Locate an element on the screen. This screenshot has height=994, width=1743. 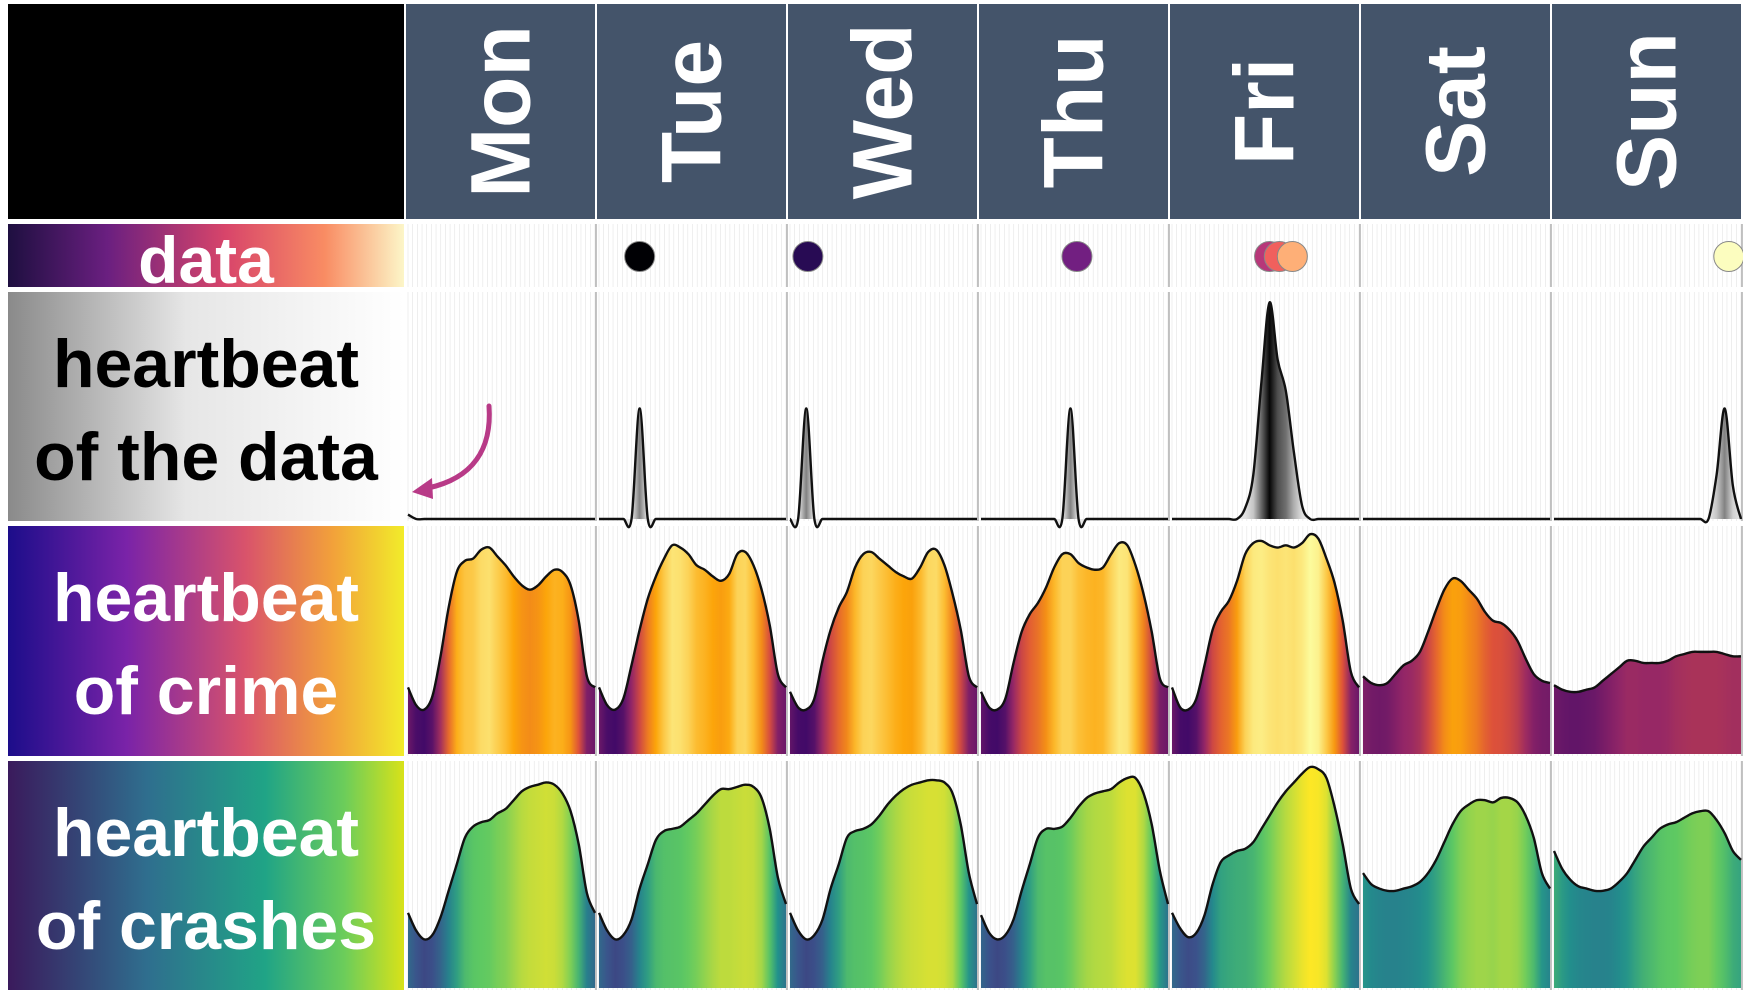
crashes-heartbeat-label-line2: of crashes is located at coordinates (206, 926).